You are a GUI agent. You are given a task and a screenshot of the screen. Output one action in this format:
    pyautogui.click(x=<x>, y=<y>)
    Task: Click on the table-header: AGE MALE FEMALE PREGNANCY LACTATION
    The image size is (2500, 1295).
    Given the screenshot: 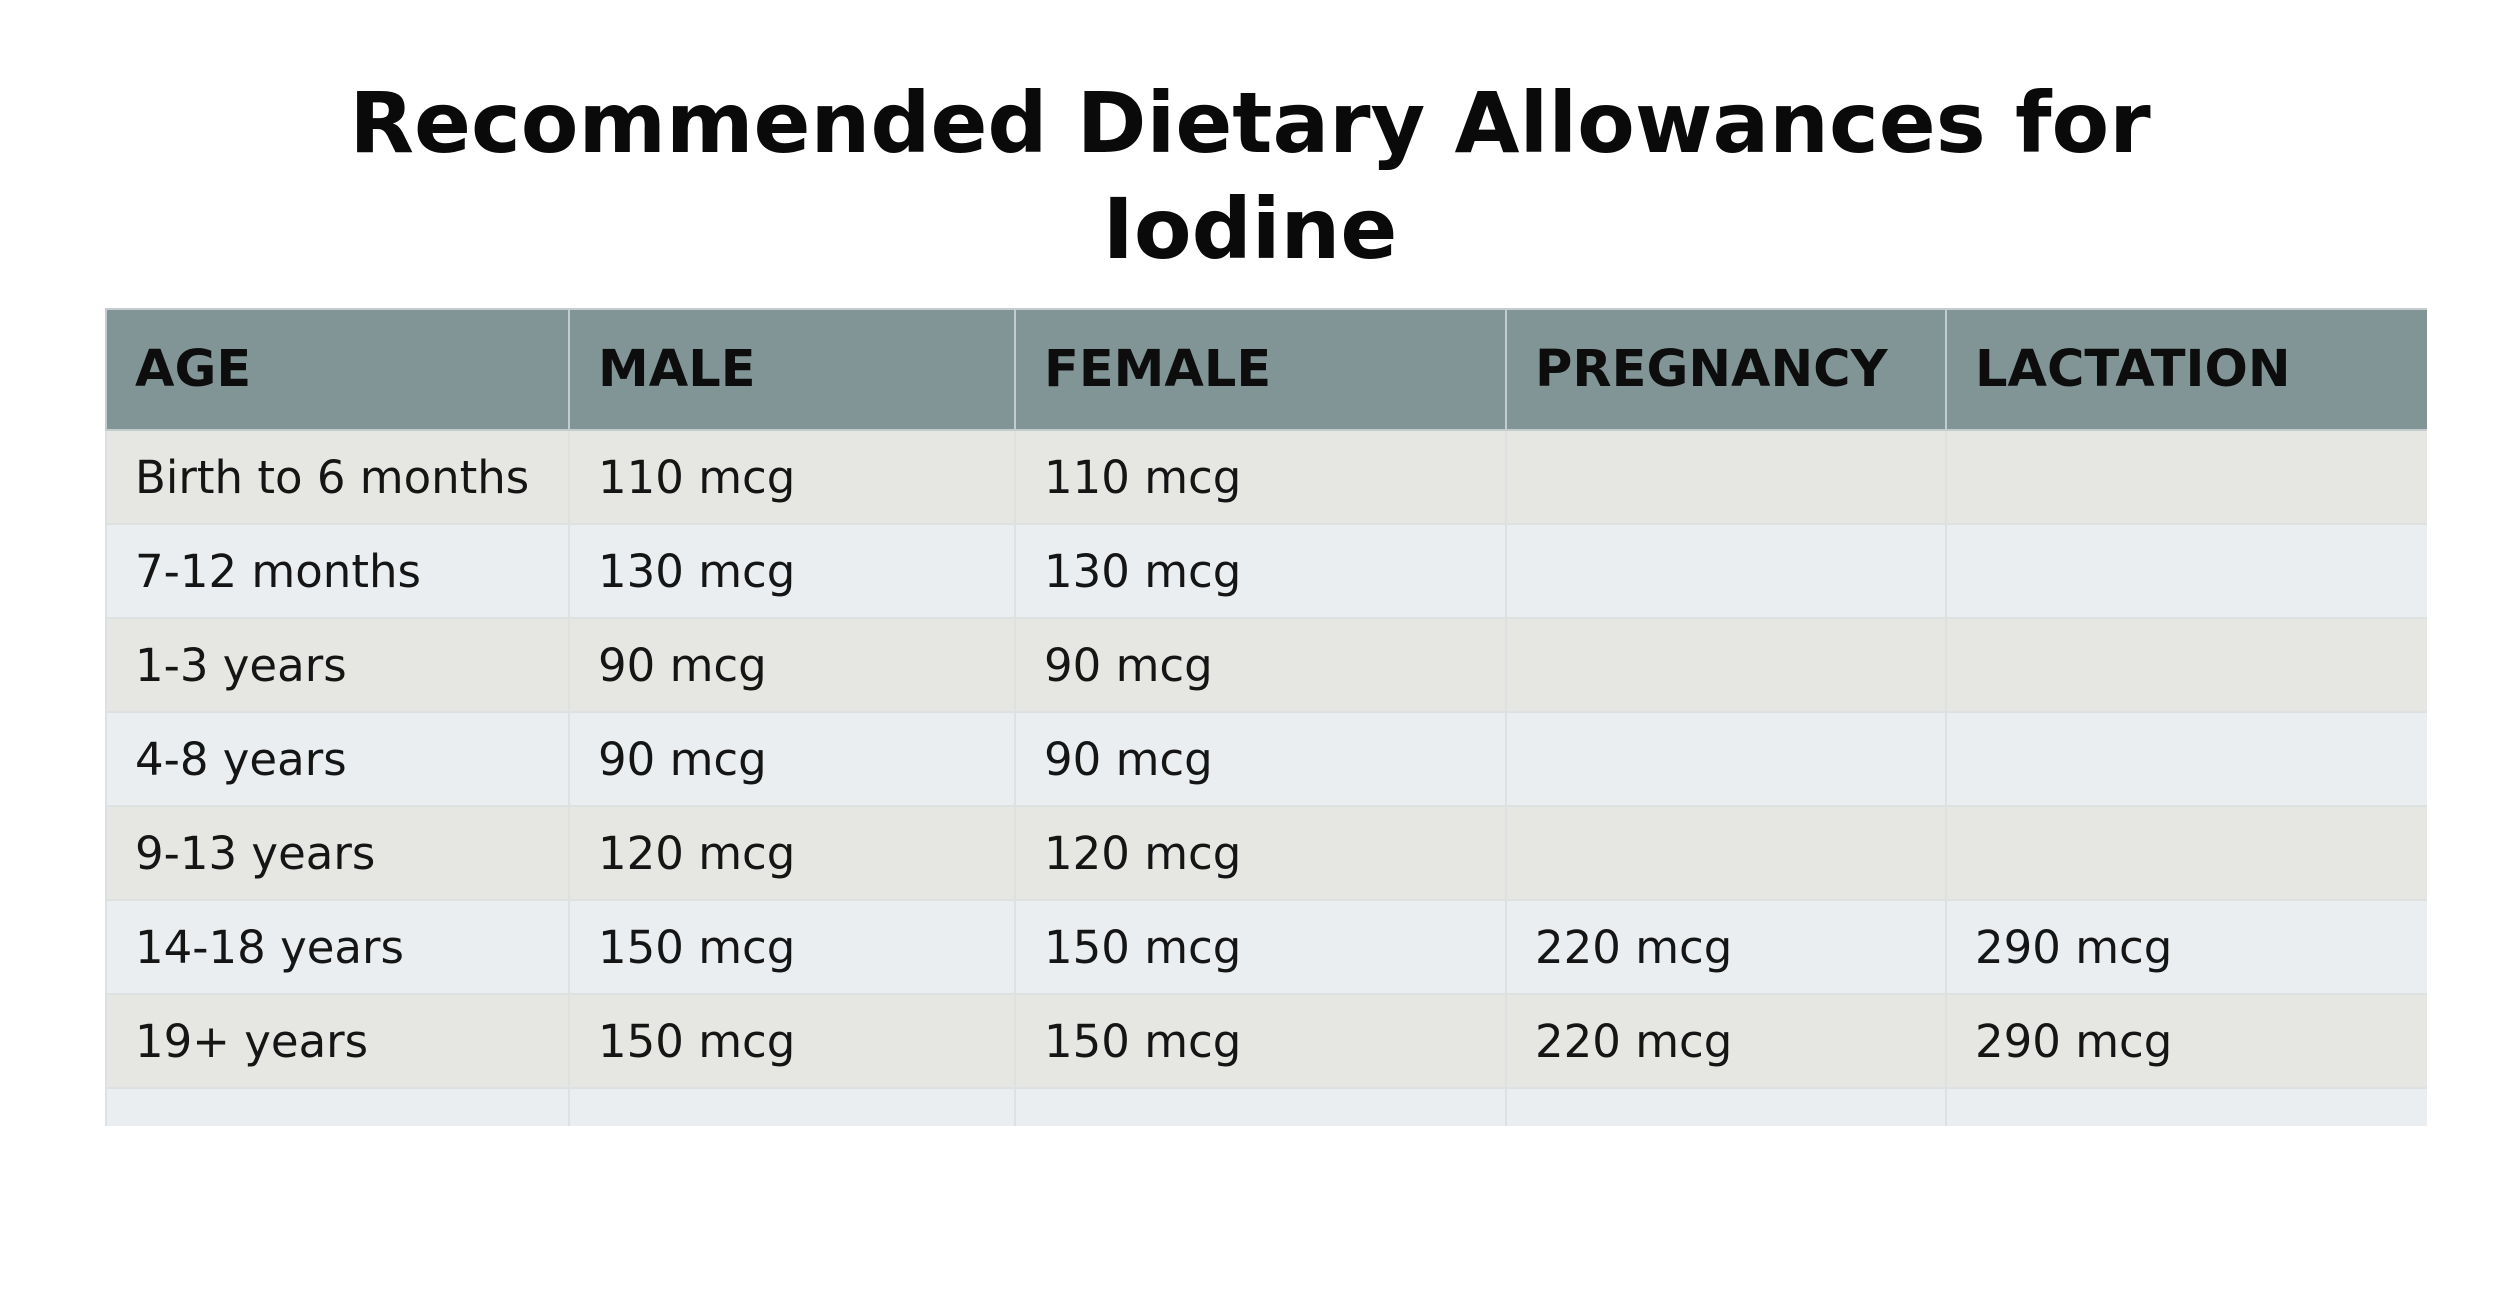 What is the action you would take?
    pyautogui.click(x=1266, y=369)
    